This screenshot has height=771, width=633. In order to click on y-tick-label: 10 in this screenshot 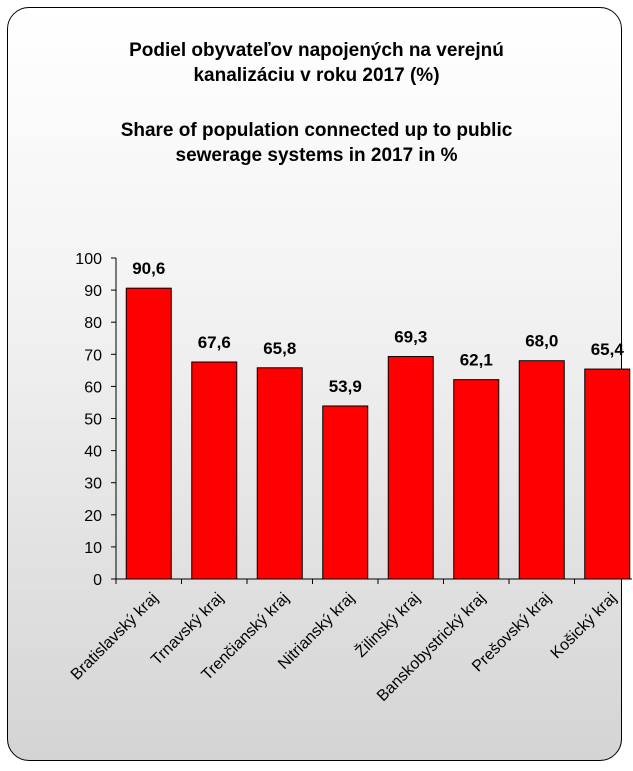, I will do `click(93, 548)`.